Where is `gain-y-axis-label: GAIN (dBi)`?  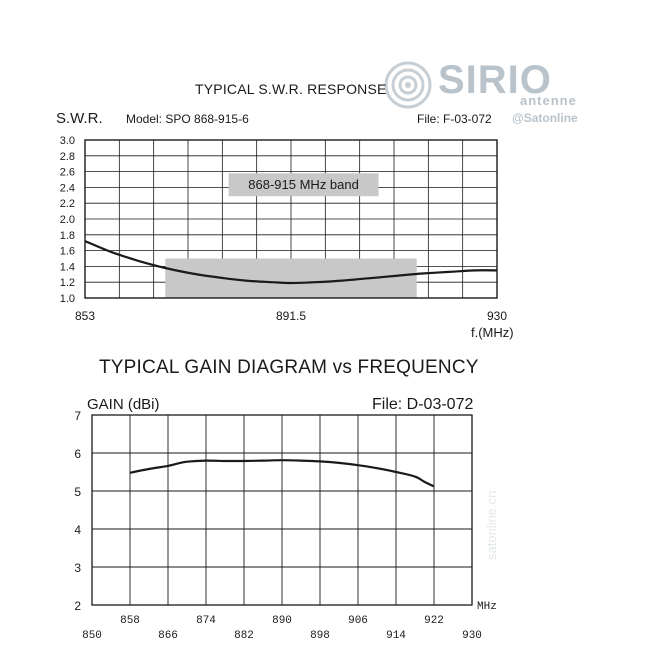
gain-y-axis-label: GAIN (dBi) is located at coordinates (123, 404).